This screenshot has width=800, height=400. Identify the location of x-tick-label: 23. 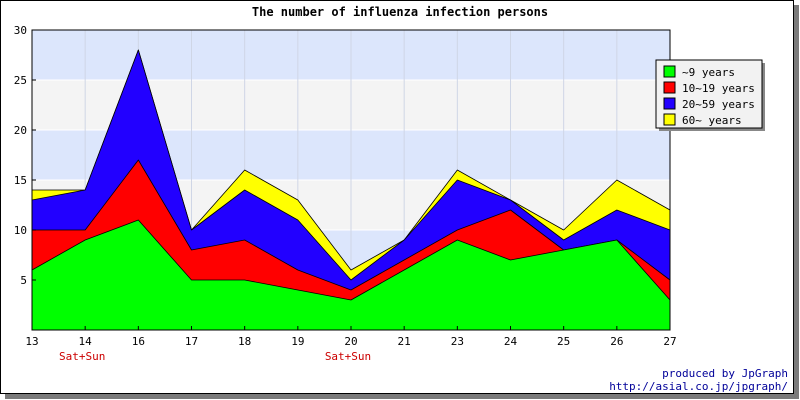
(457, 341).